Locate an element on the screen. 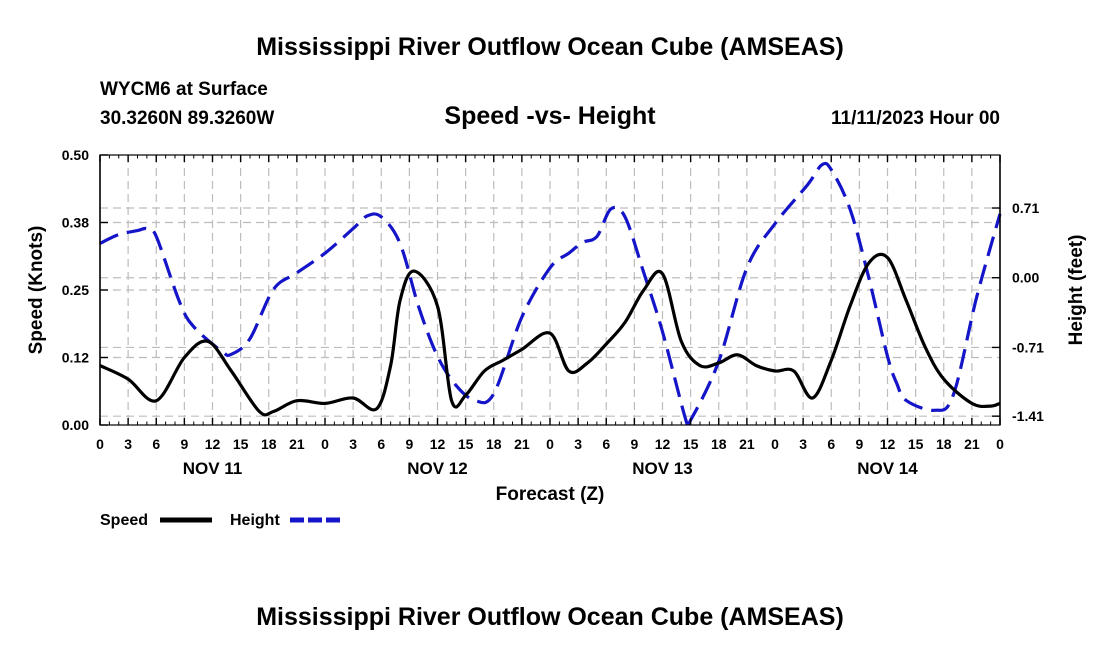 The image size is (1100, 650). day-label: NOV 14 is located at coordinates (887, 468).